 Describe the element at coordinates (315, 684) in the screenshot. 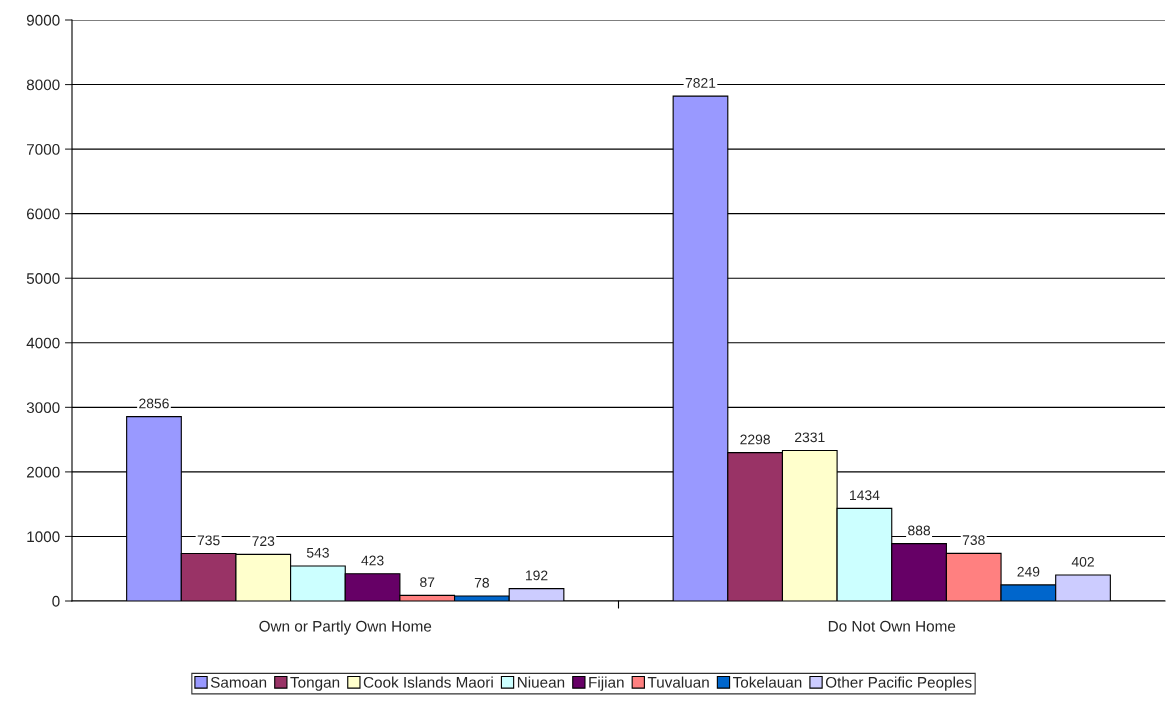

I see `legend-label: Tongan` at that location.